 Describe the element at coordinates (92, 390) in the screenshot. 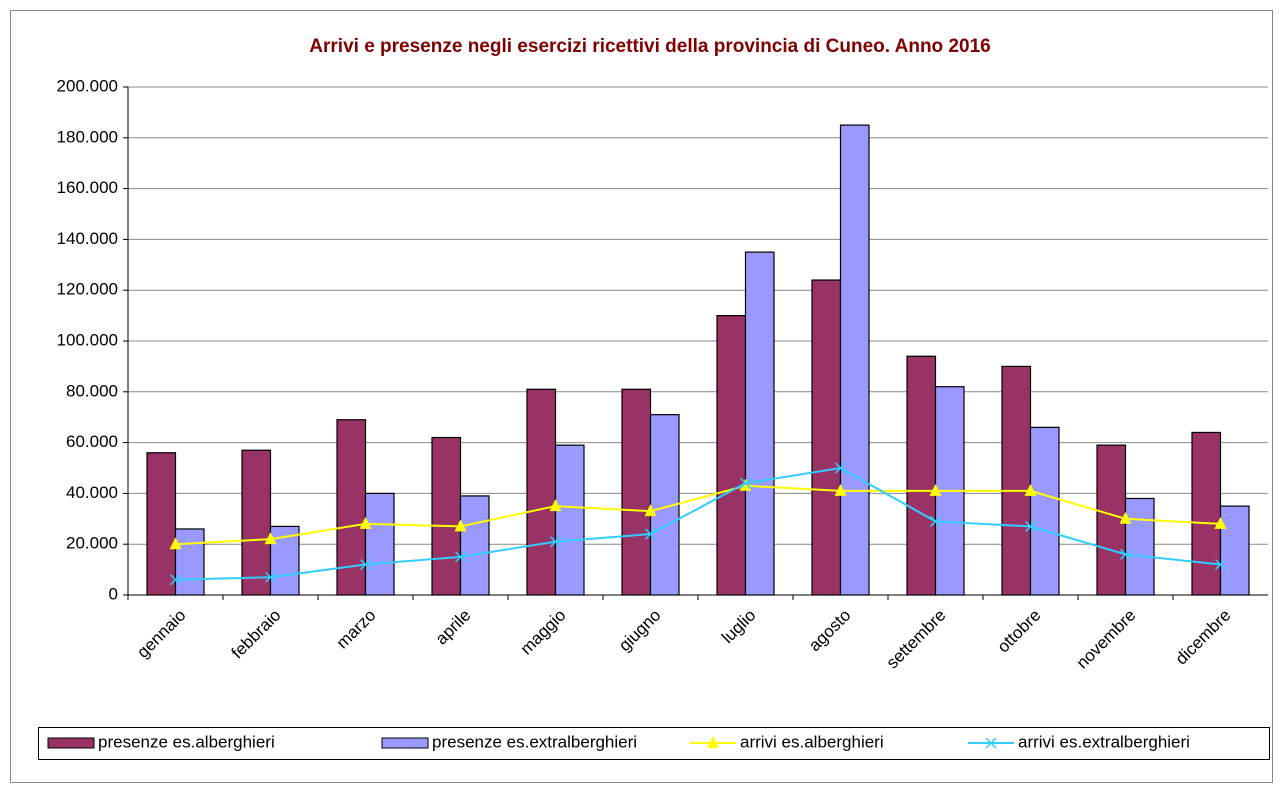

I see `y-tick-label: 80.000` at that location.